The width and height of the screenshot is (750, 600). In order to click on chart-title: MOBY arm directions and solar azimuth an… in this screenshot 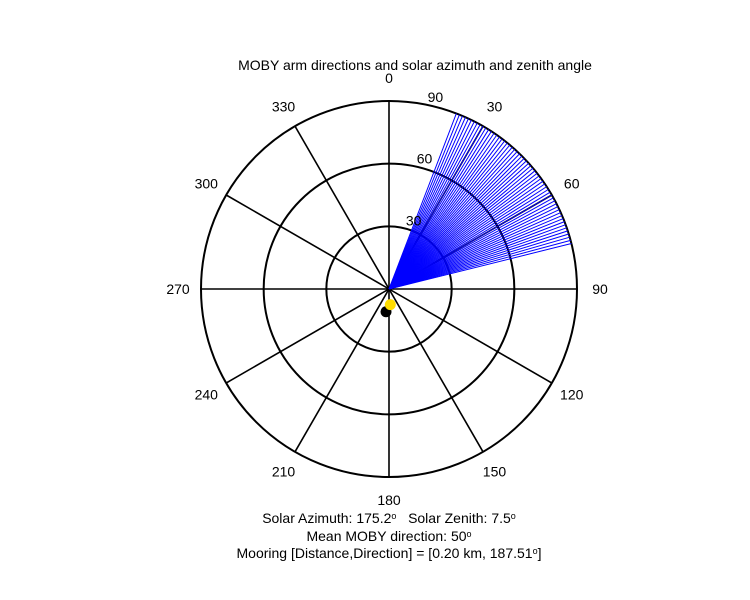, I will do `click(415, 65)`.